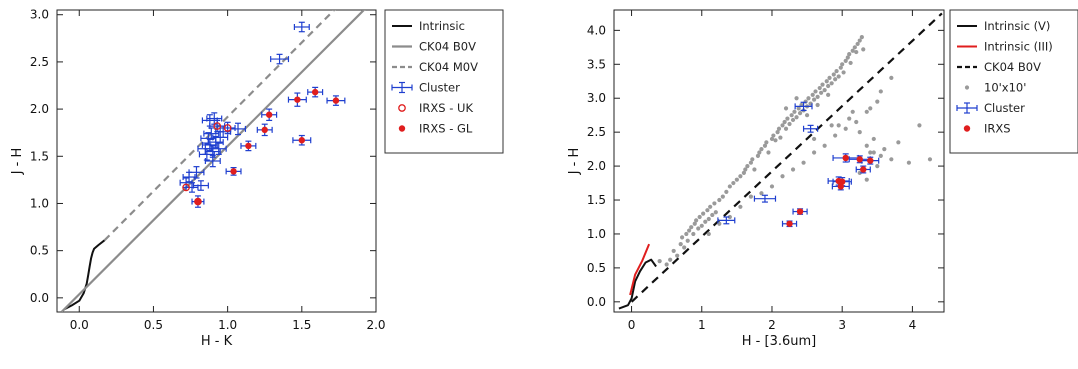 The image size is (1078, 369). Describe the element at coordinates (637, 284) in the screenshot. I see `intrinsic-v-line` at that location.